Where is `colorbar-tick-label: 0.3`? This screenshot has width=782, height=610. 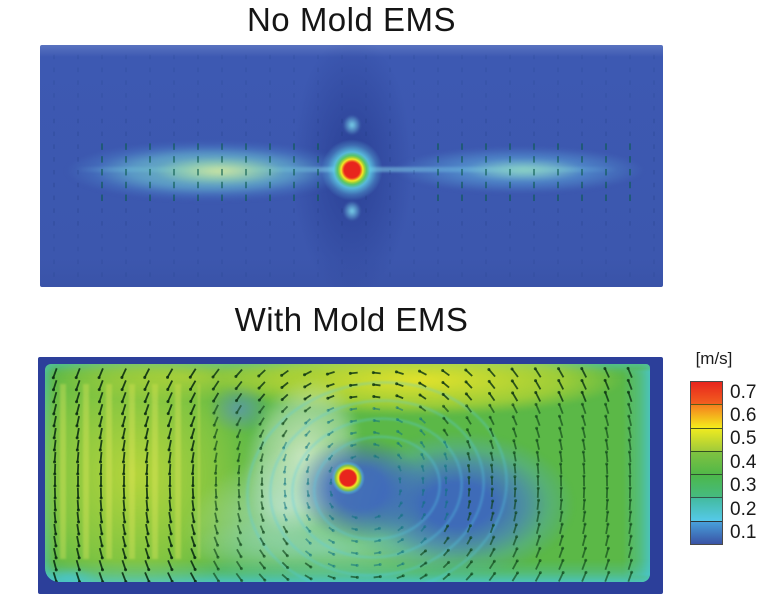 colorbar-tick-label: 0.3 is located at coordinates (743, 486).